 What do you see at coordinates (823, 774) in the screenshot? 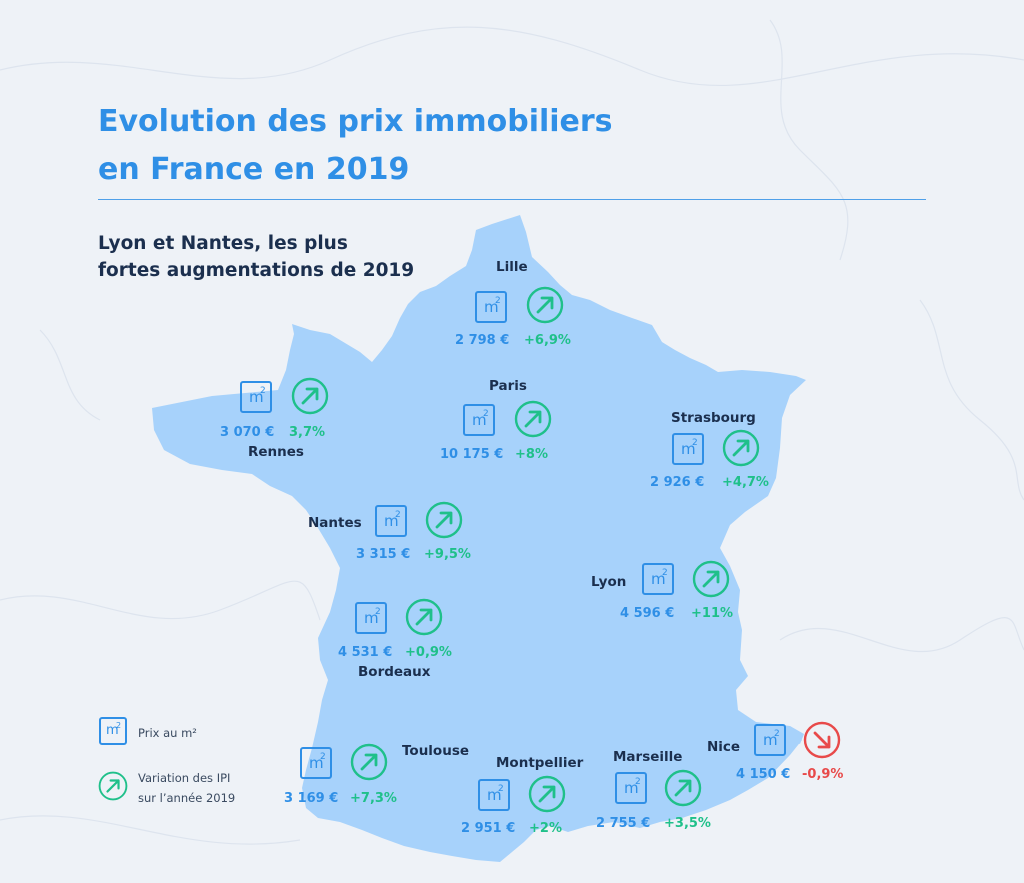
I see `variation-value: -0,9%` at bounding box center [823, 774].